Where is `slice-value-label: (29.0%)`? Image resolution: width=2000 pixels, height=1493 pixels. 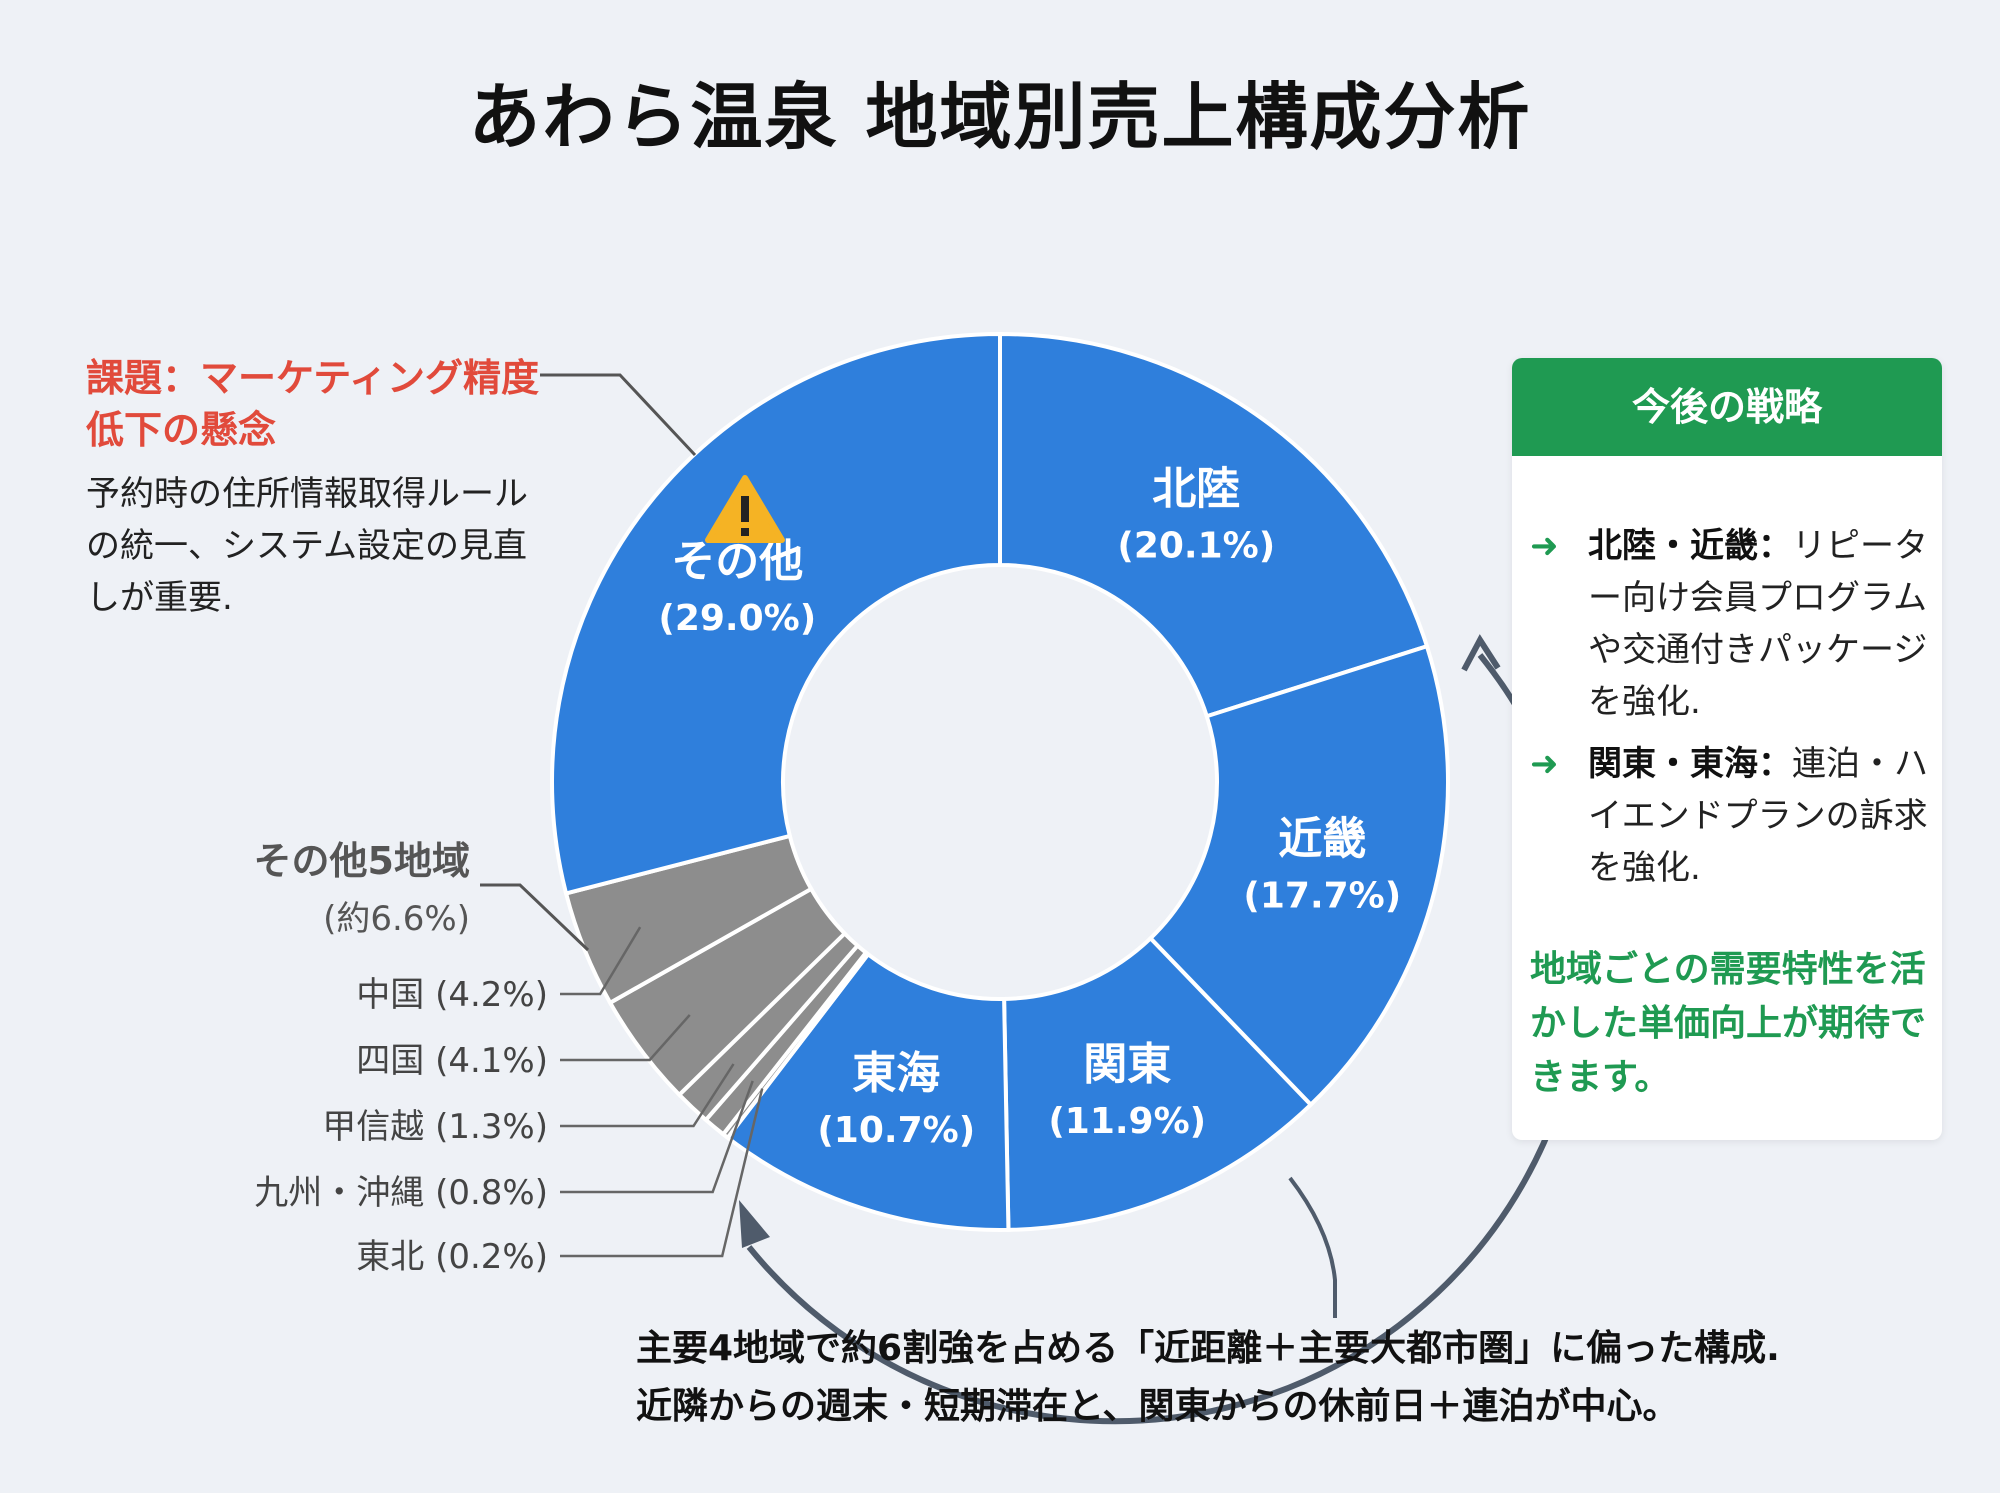 slice-value-label: (29.0%) is located at coordinates (737, 618).